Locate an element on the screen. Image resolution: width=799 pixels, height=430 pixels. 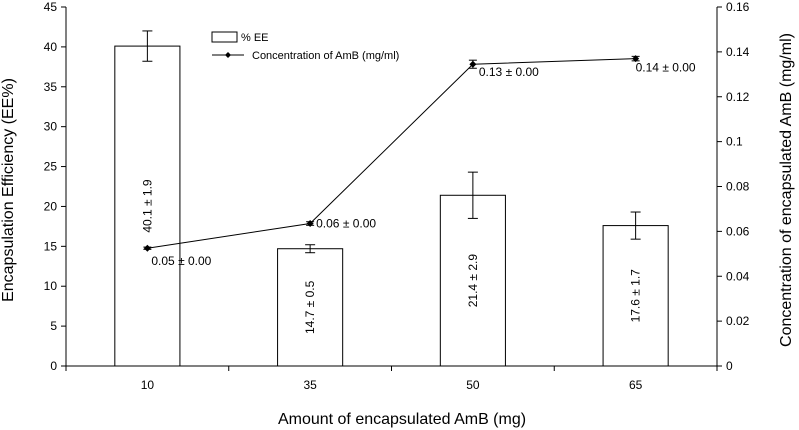
y2-tick-label: 0 is located at coordinates (729, 366).